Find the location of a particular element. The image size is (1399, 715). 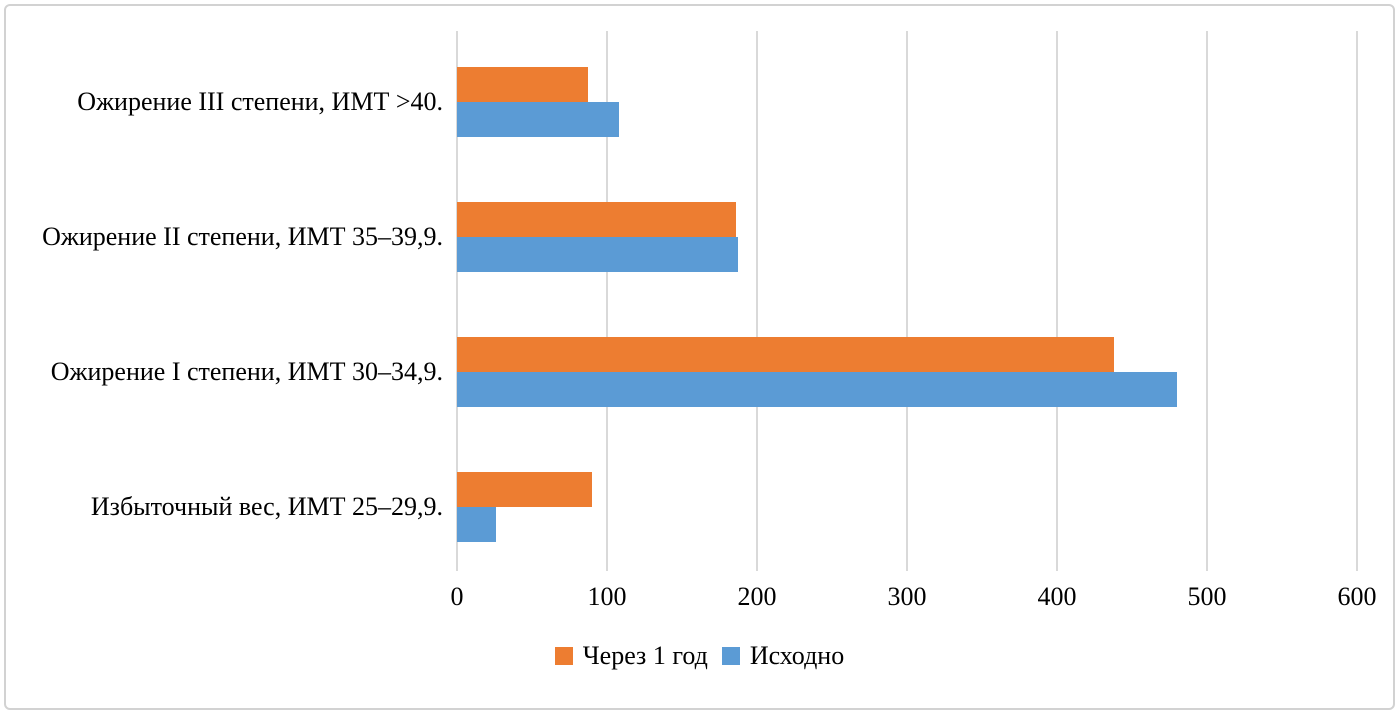

category-label-2: Ожирение I степени, ИМТ 30–34,9. is located at coordinates (246, 371).